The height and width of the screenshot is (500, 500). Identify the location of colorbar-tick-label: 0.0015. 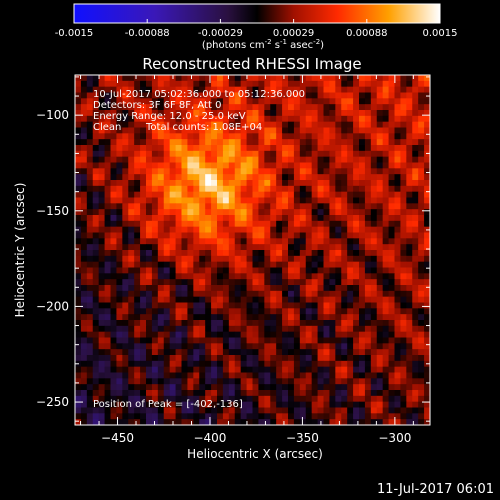
(440, 33).